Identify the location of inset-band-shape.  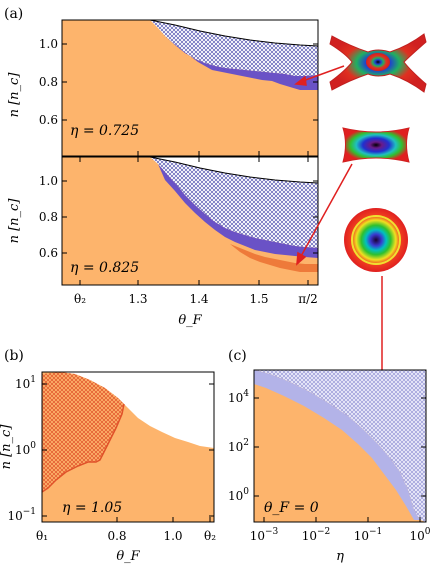
(376, 145).